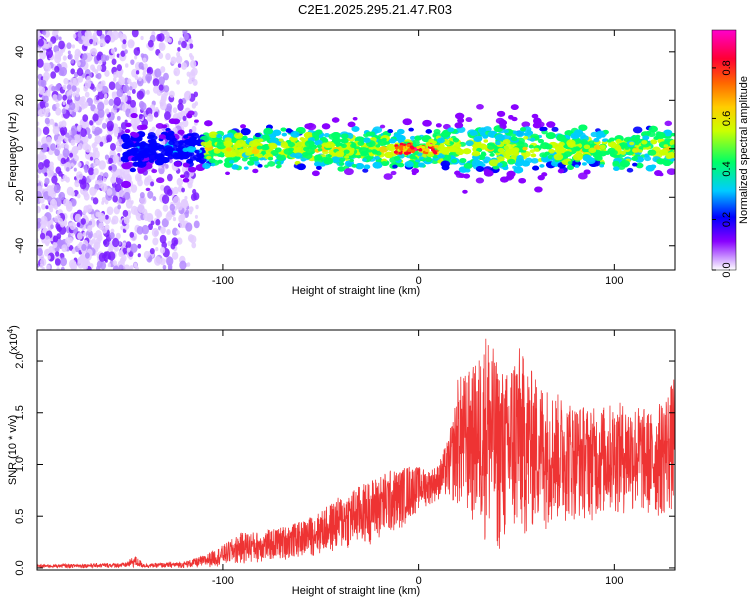 The height and width of the screenshot is (600, 750). What do you see at coordinates (13, 150) in the screenshot?
I see `spectrogram-ylabel: Frequency (Hz)` at bounding box center [13, 150].